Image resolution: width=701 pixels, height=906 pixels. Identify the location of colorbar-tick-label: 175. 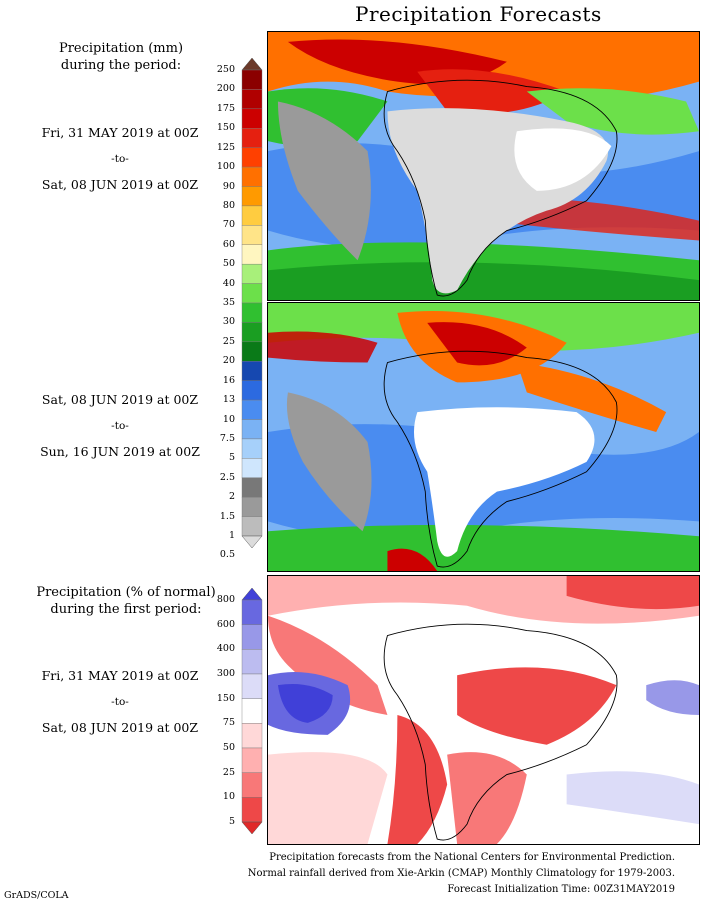
(225, 108).